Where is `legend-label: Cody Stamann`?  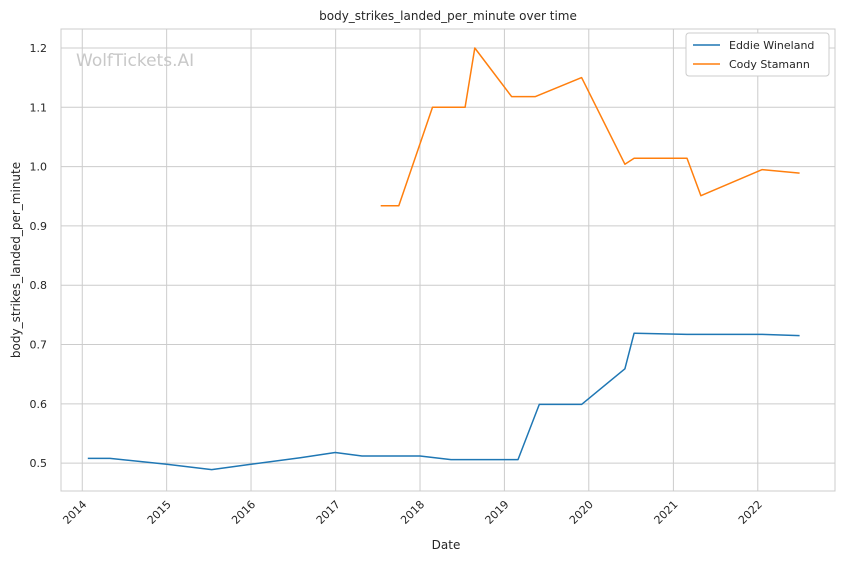 legend-label: Cody Stamann is located at coordinates (769, 64).